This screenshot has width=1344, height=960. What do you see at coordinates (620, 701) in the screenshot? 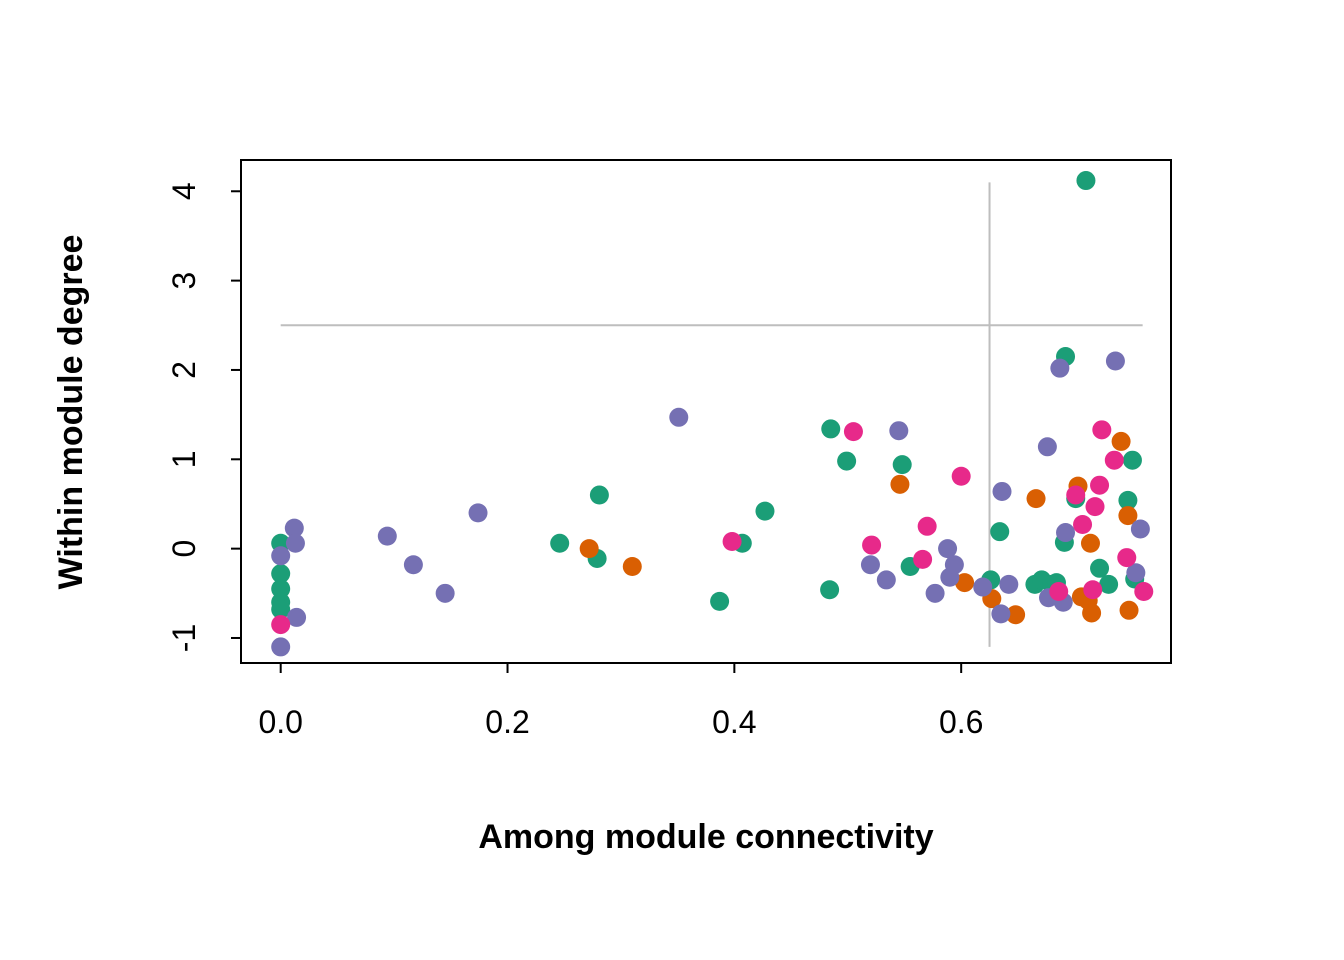
I see `x-axis: 0.0 0.2 0.4 0.6` at bounding box center [620, 701].